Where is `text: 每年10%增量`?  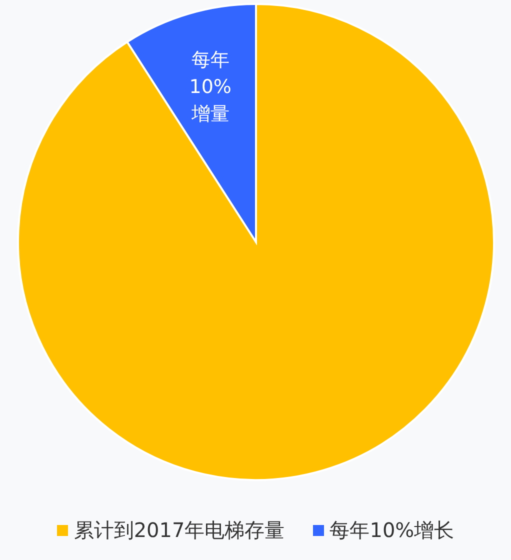 text: 每年10%增量 is located at coordinates (210, 87).